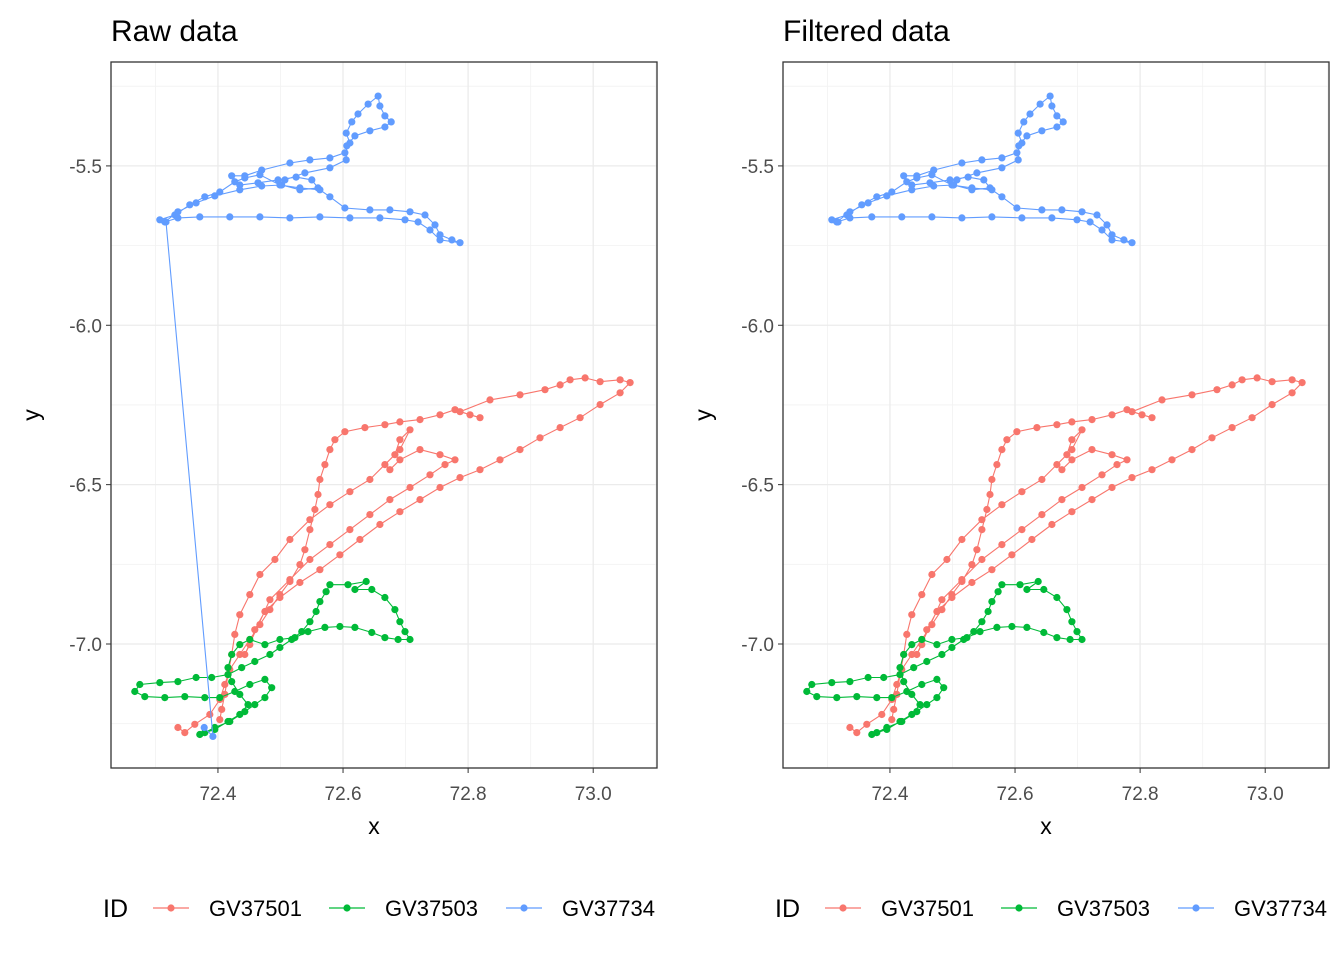 The height and width of the screenshot is (965, 1344). I want to click on legend-label: GV37501, so click(255, 908).